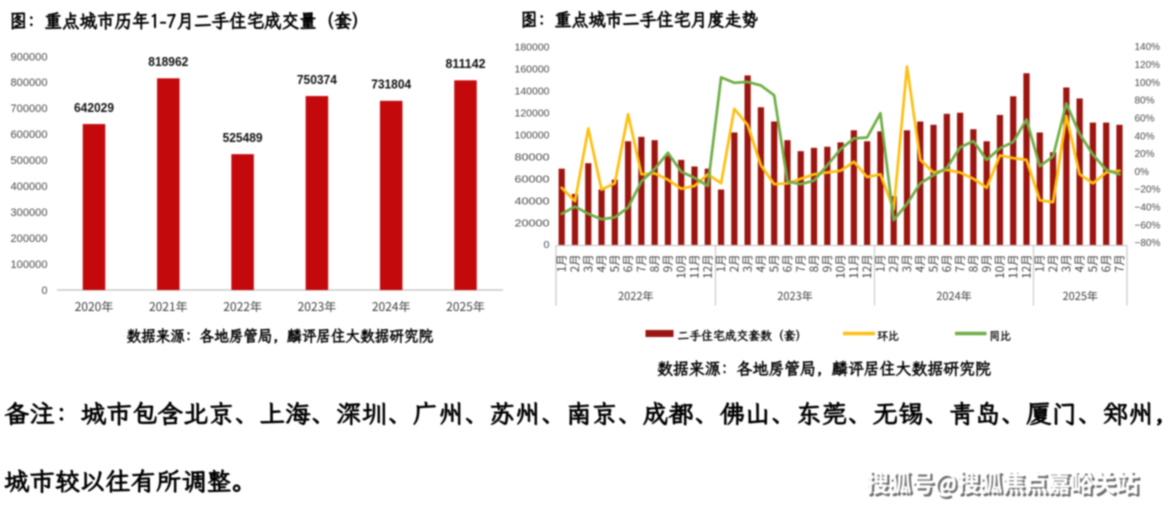 The image size is (1171, 508). Describe the element at coordinates (1145, 136) in the screenshot. I see `svg-text: 40%` at that location.